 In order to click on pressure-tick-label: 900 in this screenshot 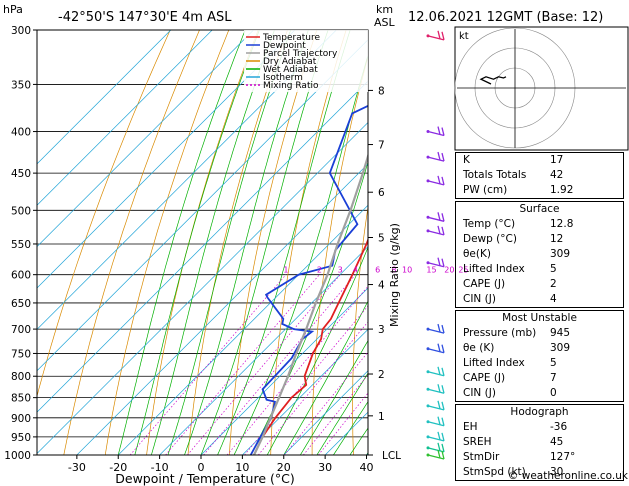, I will do `click(21, 419)`.